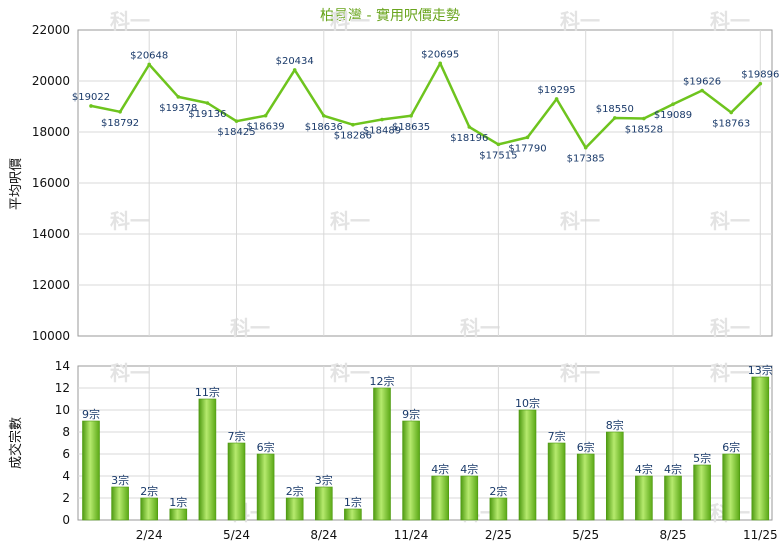 The image size is (780, 550). What do you see at coordinates (760, 75) in the screenshot?
I see `price-point-label: $19896` at bounding box center [760, 75].